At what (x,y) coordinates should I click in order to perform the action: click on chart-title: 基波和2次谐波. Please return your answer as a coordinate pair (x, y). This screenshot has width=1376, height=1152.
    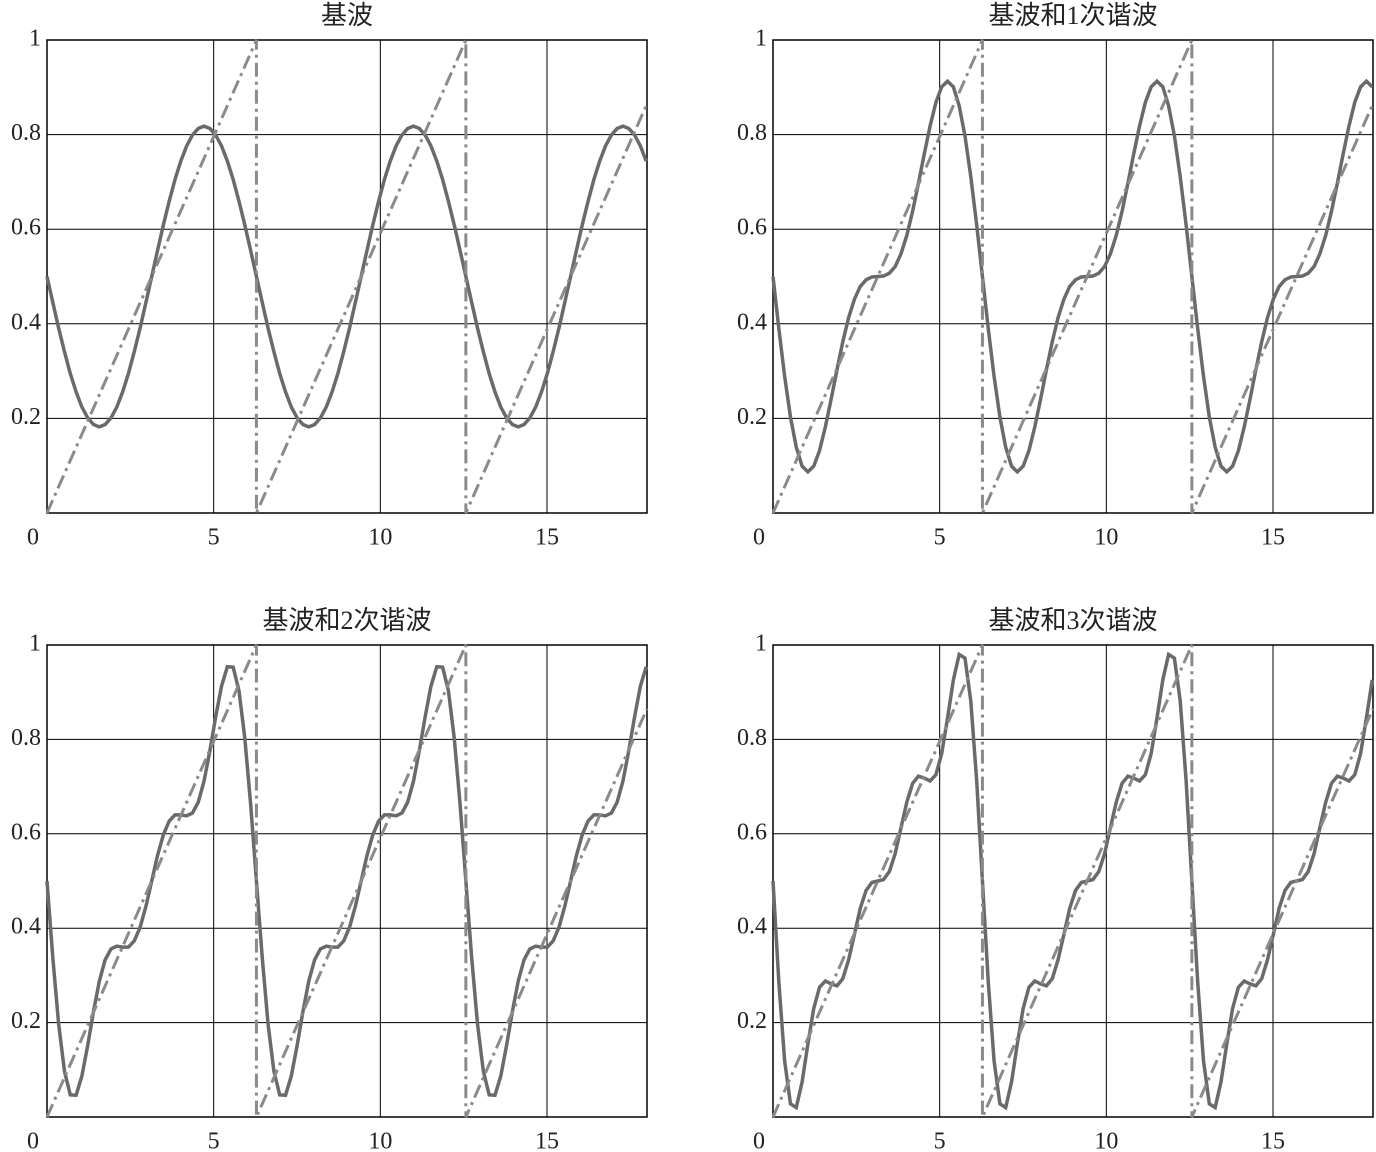
    Looking at the image, I should click on (346, 620).